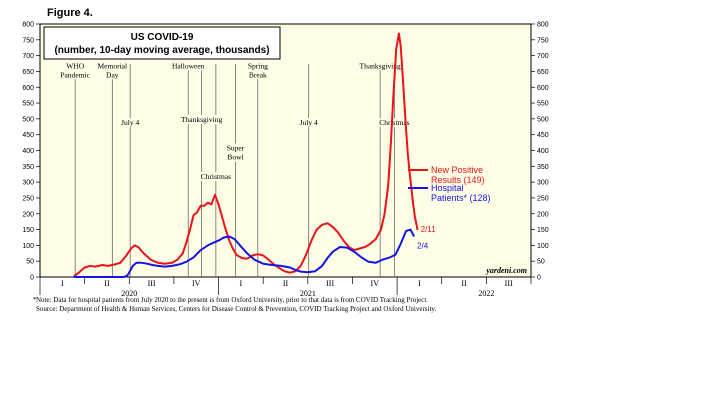 The height and width of the screenshot is (400, 708). Describe the element at coordinates (28, 104) in the screenshot. I see `y-tick-label-left: 550` at that location.